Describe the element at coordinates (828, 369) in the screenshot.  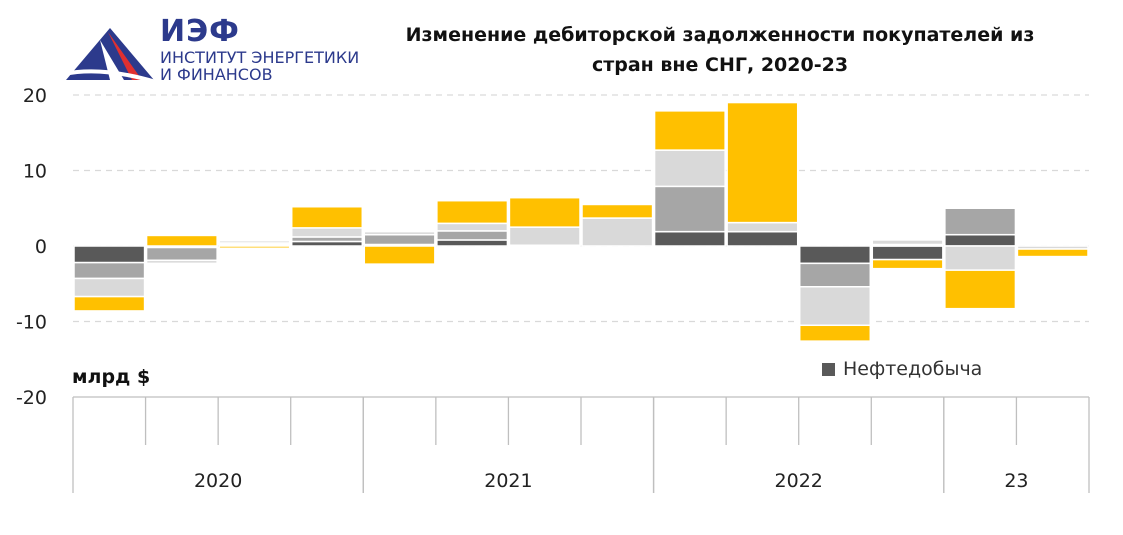
I see `legend-swatch` at that location.